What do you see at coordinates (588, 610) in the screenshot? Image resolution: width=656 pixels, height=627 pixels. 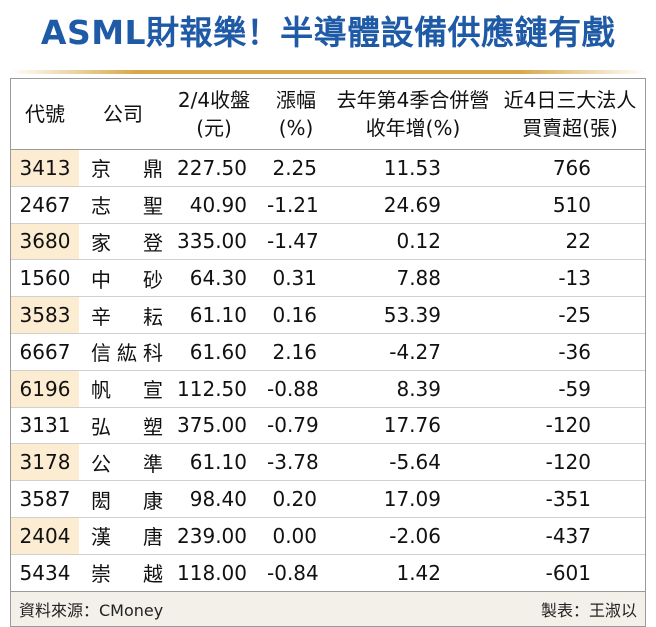 I see `credit: 製表：王淑以` at bounding box center [588, 610].